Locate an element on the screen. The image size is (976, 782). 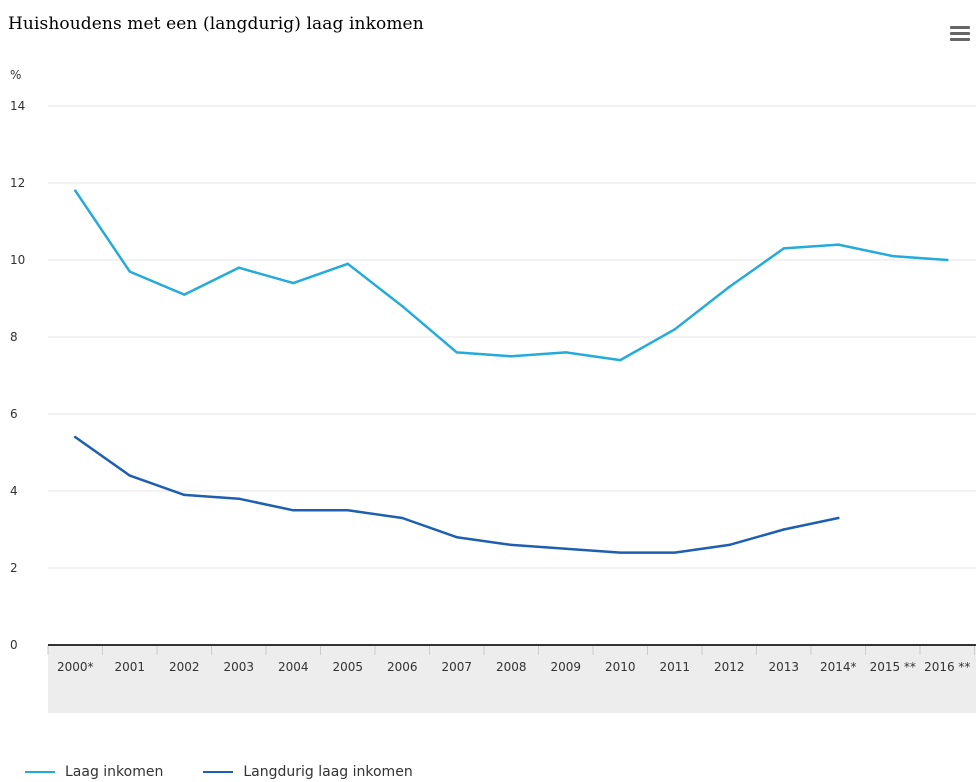
x-tick-label-2007: 2007 is located at coordinates (456, 667).